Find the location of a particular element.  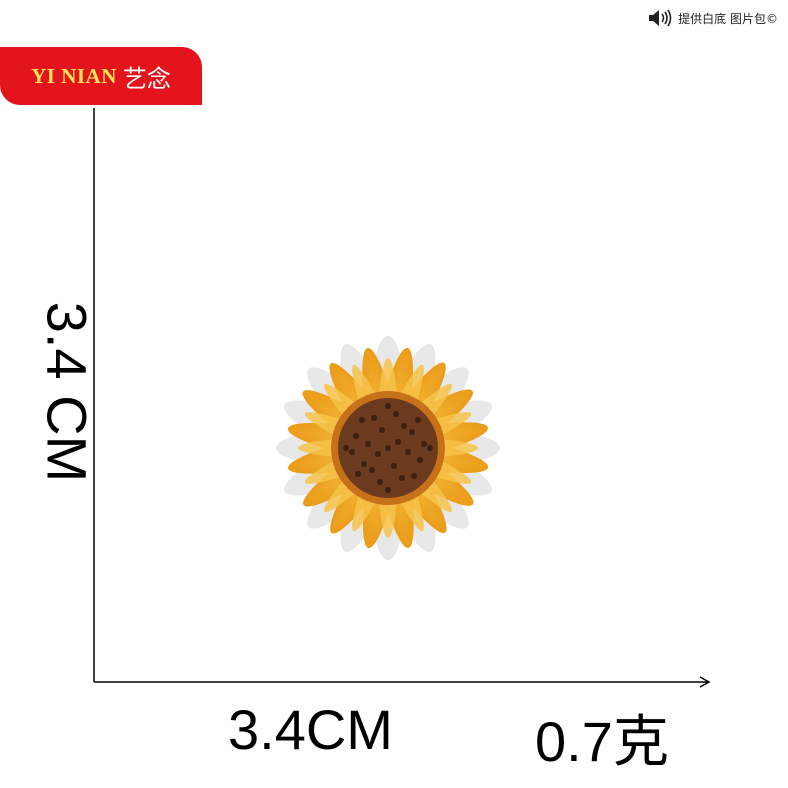

brand-latin-name: YI NIAN is located at coordinates (74, 75).